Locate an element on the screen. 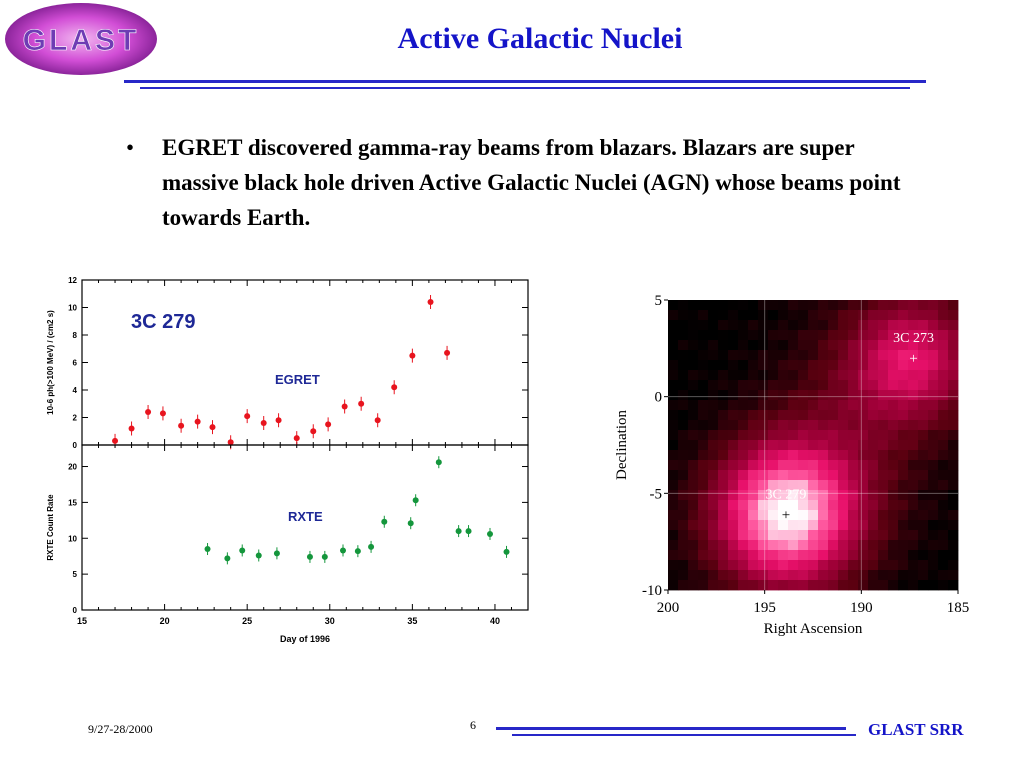 Image resolution: width=1024 pixels, height=768 pixels. glast-logo: GLAST is located at coordinates (81, 39).